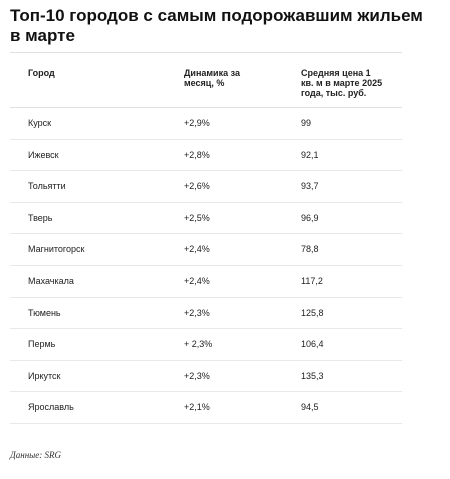 The height and width of the screenshot is (479, 450). What do you see at coordinates (310, 186) in the screenshot?
I see `price-cell: 93,7` at bounding box center [310, 186].